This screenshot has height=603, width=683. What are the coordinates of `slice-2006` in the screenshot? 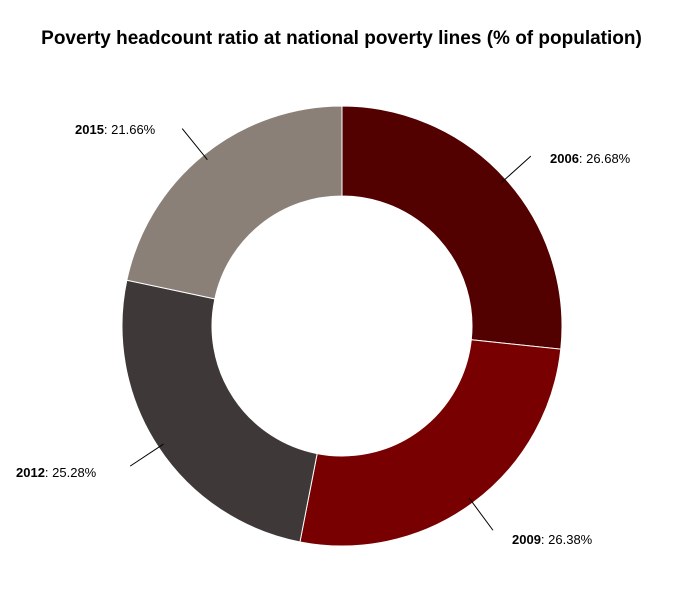 It's located at (452, 227).